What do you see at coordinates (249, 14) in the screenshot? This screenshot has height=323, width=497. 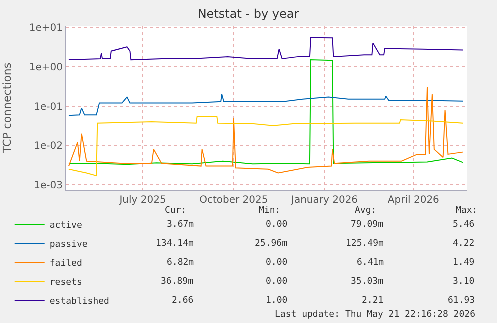 I see `chart-title: Netstat - by year` at bounding box center [249, 14].